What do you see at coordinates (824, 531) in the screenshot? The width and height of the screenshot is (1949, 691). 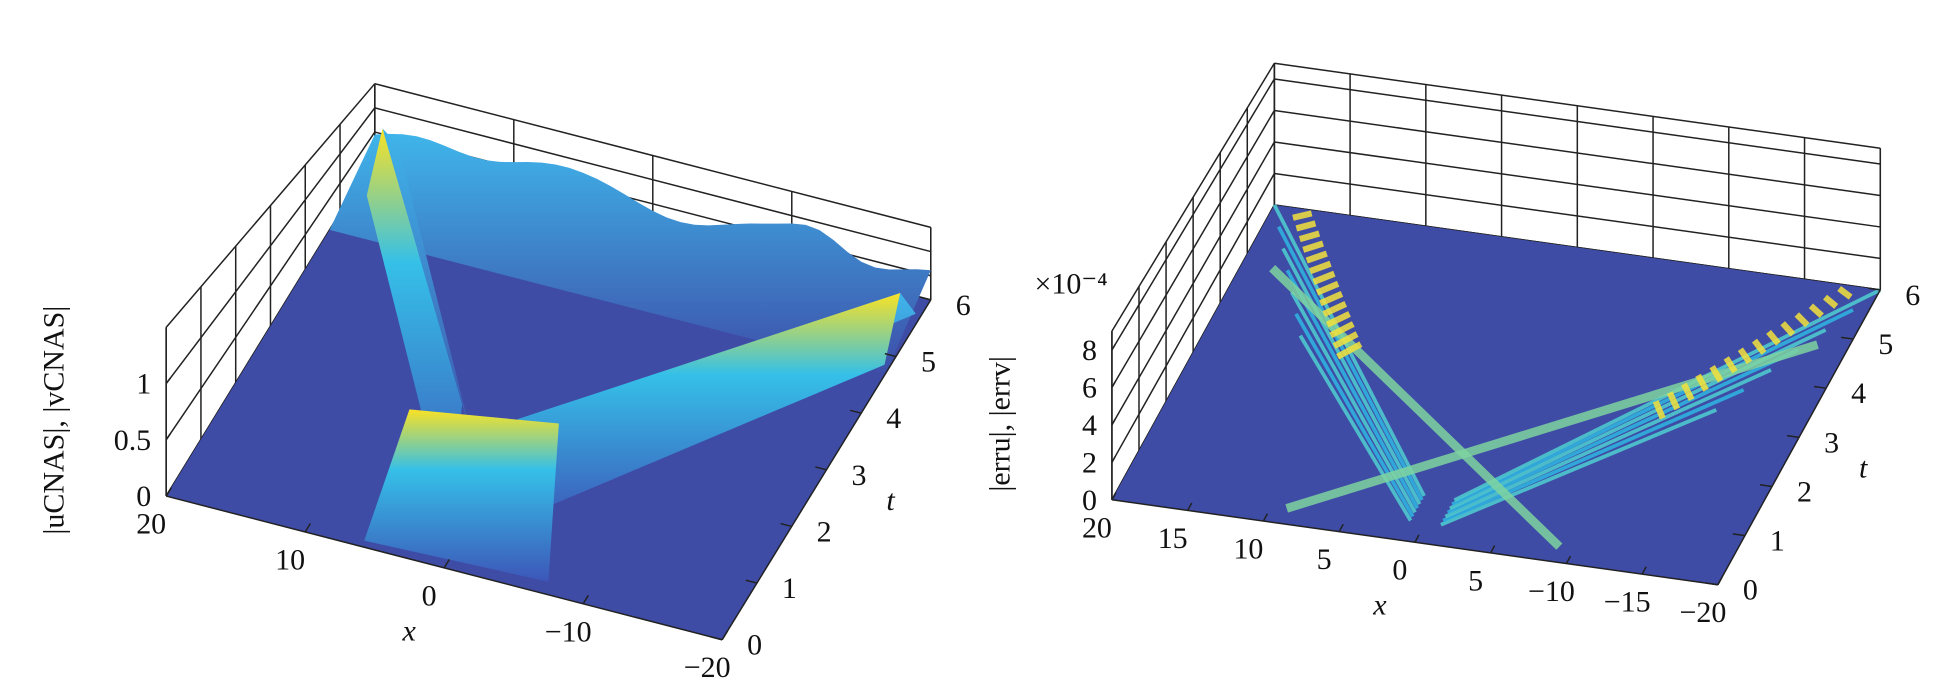 I see `y-tick-label: 2` at bounding box center [824, 531].